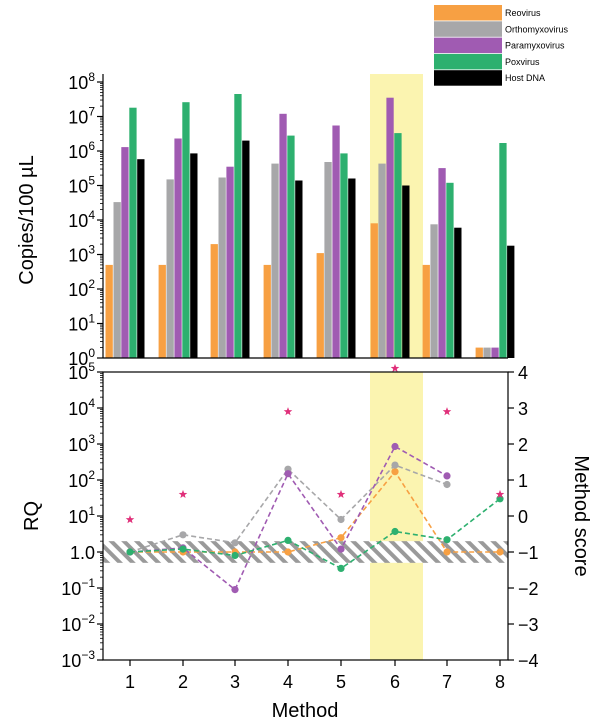 This screenshot has height=726, width=605. Describe the element at coordinates (468, 61) in the screenshot. I see `legend-swatch-poxvirus` at that location.